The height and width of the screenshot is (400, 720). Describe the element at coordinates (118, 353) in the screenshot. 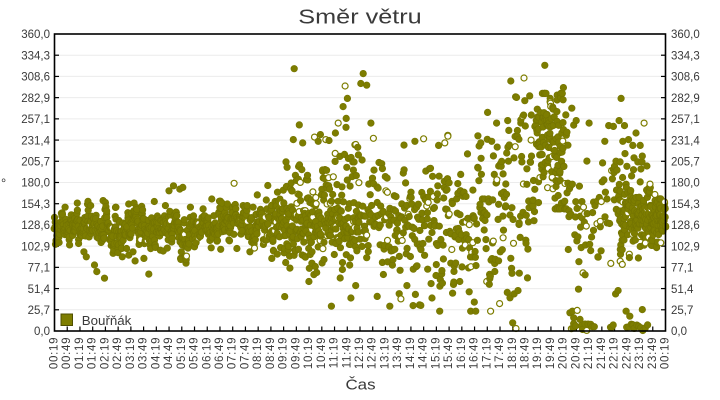

I see `svg-text: 02:49` at that location.